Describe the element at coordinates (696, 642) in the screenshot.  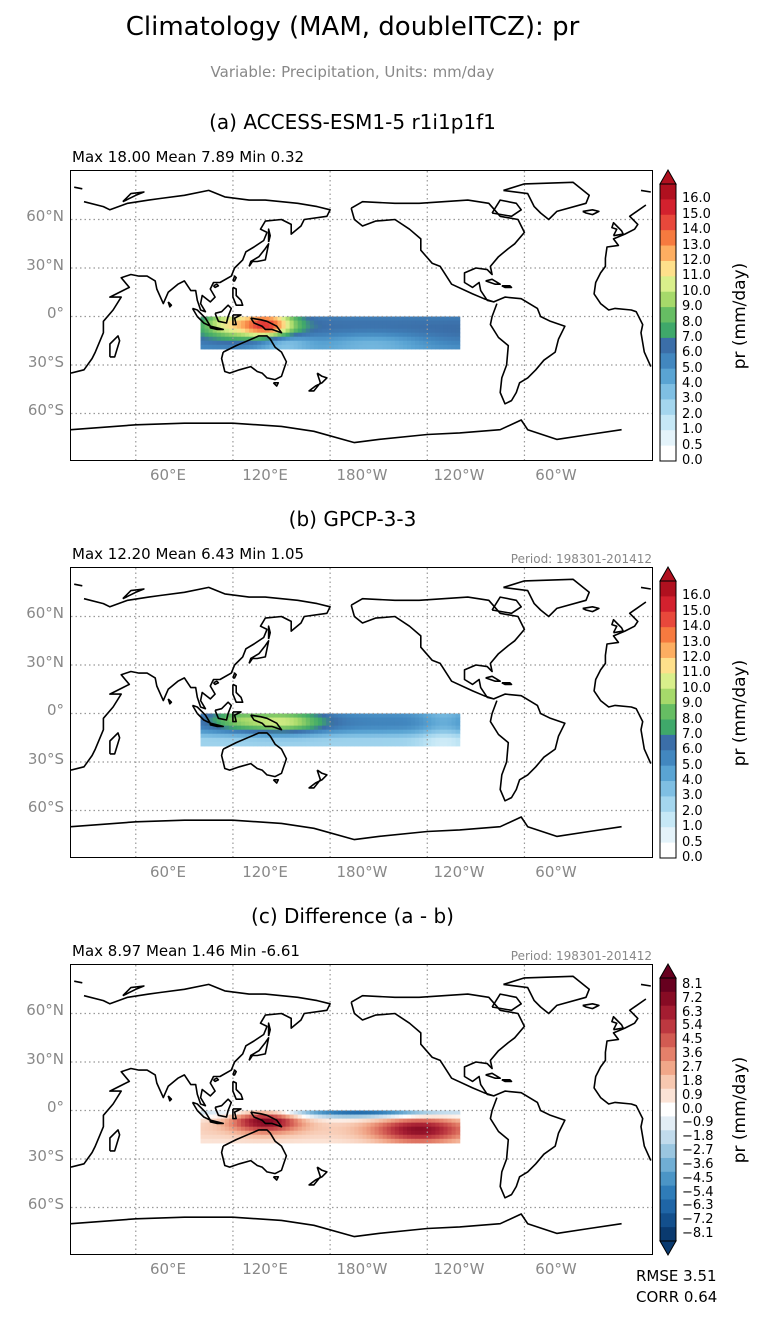
I see `colorbar-tick-label: 13.0` at that location.